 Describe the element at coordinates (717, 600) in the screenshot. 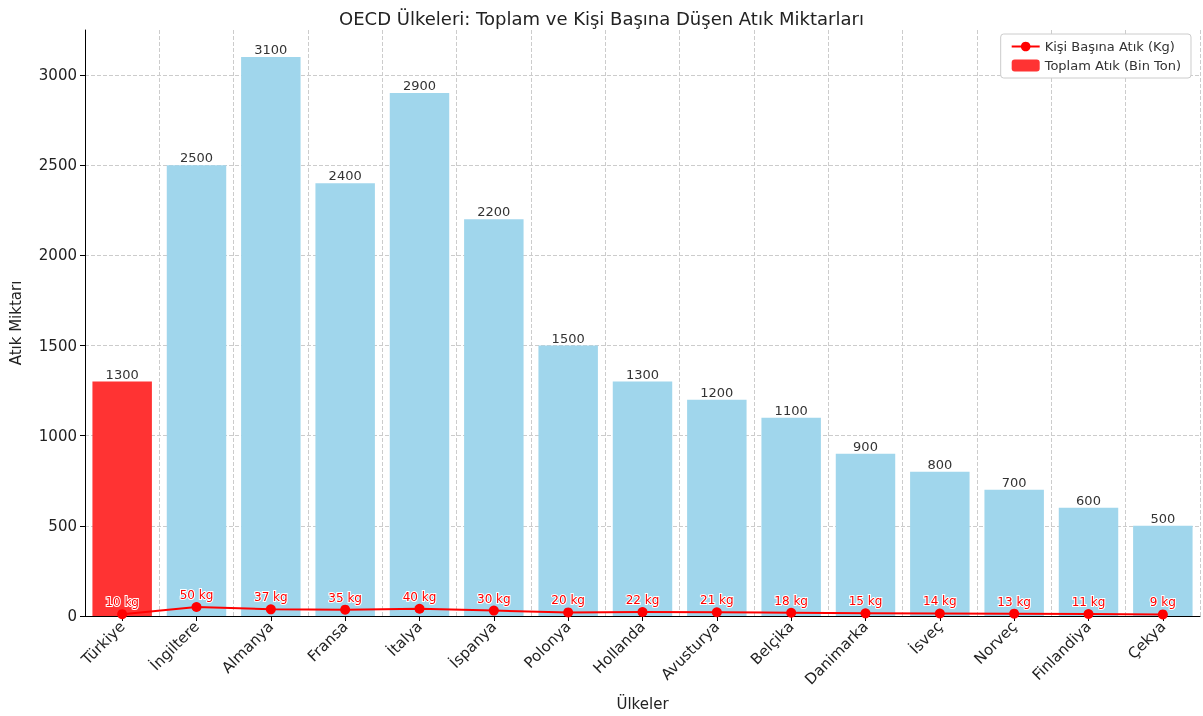

I see `data-label: 21 kg` at that location.